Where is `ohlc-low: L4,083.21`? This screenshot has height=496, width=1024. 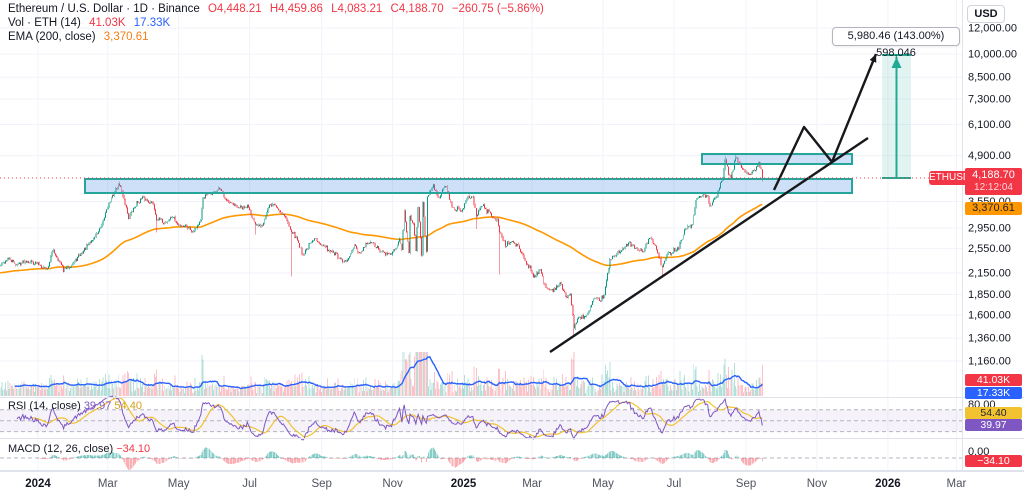
ohlc-low: L4,083.21 is located at coordinates (356, 9).